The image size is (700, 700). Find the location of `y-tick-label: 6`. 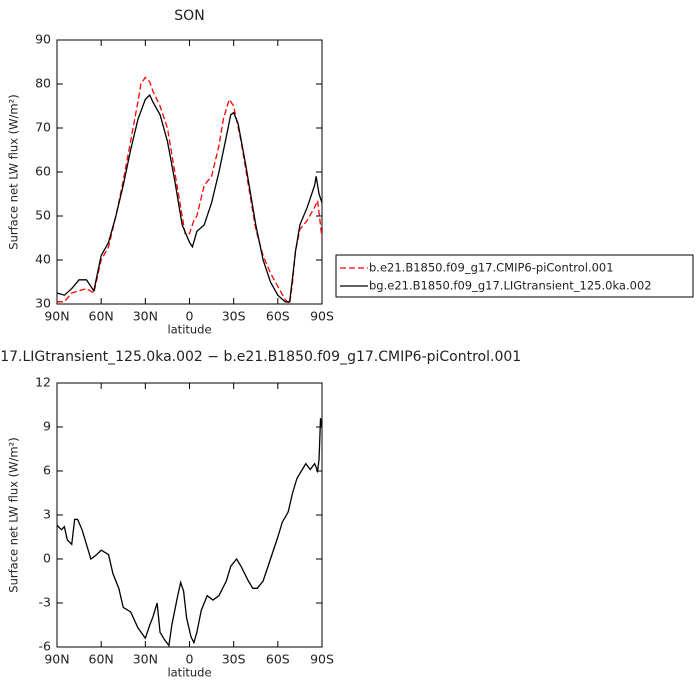

y-tick-label: 6 is located at coordinates (47, 470).